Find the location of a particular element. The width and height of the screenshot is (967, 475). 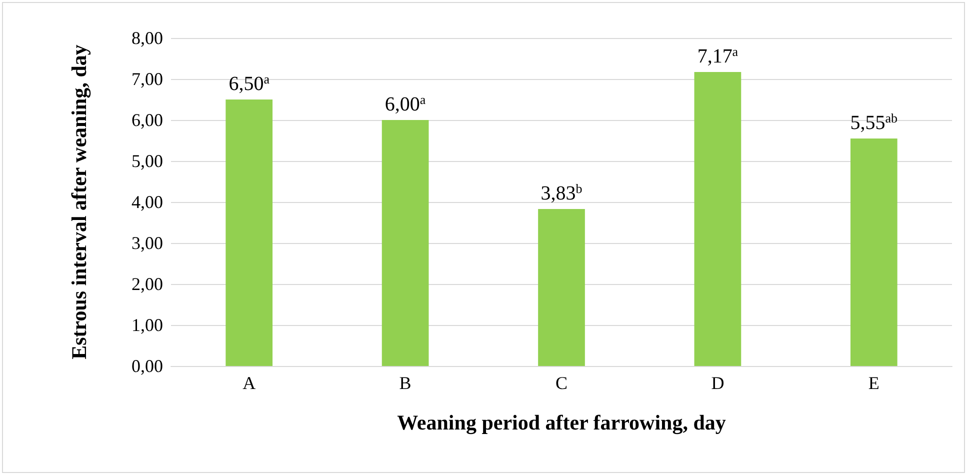

y-tick-label: 3,00 is located at coordinates (147, 243).